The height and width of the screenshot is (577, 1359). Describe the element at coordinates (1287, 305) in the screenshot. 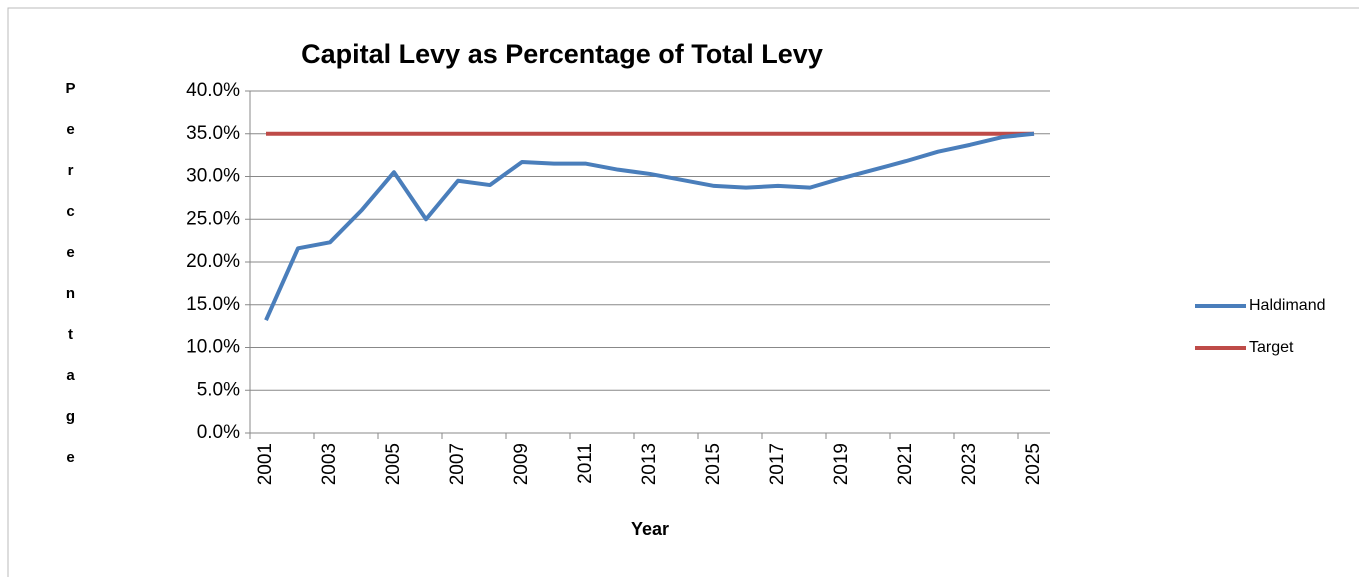

I see `legend-label: Haldimand` at that location.